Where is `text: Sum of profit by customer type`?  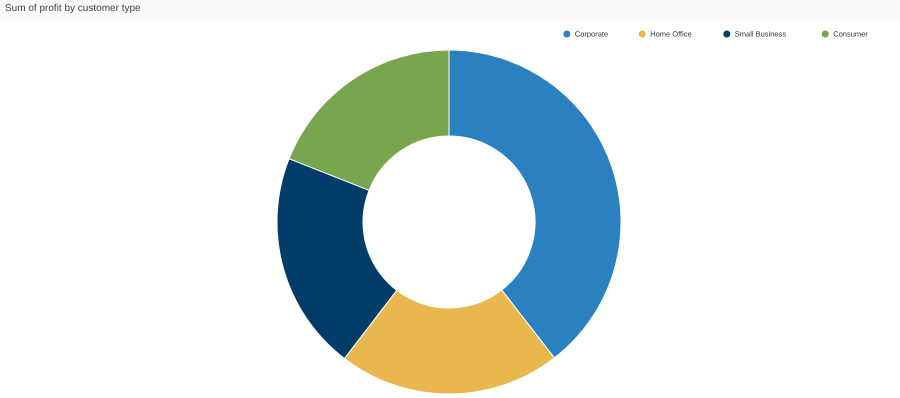 text: Sum of profit by customer type is located at coordinates (73, 8).